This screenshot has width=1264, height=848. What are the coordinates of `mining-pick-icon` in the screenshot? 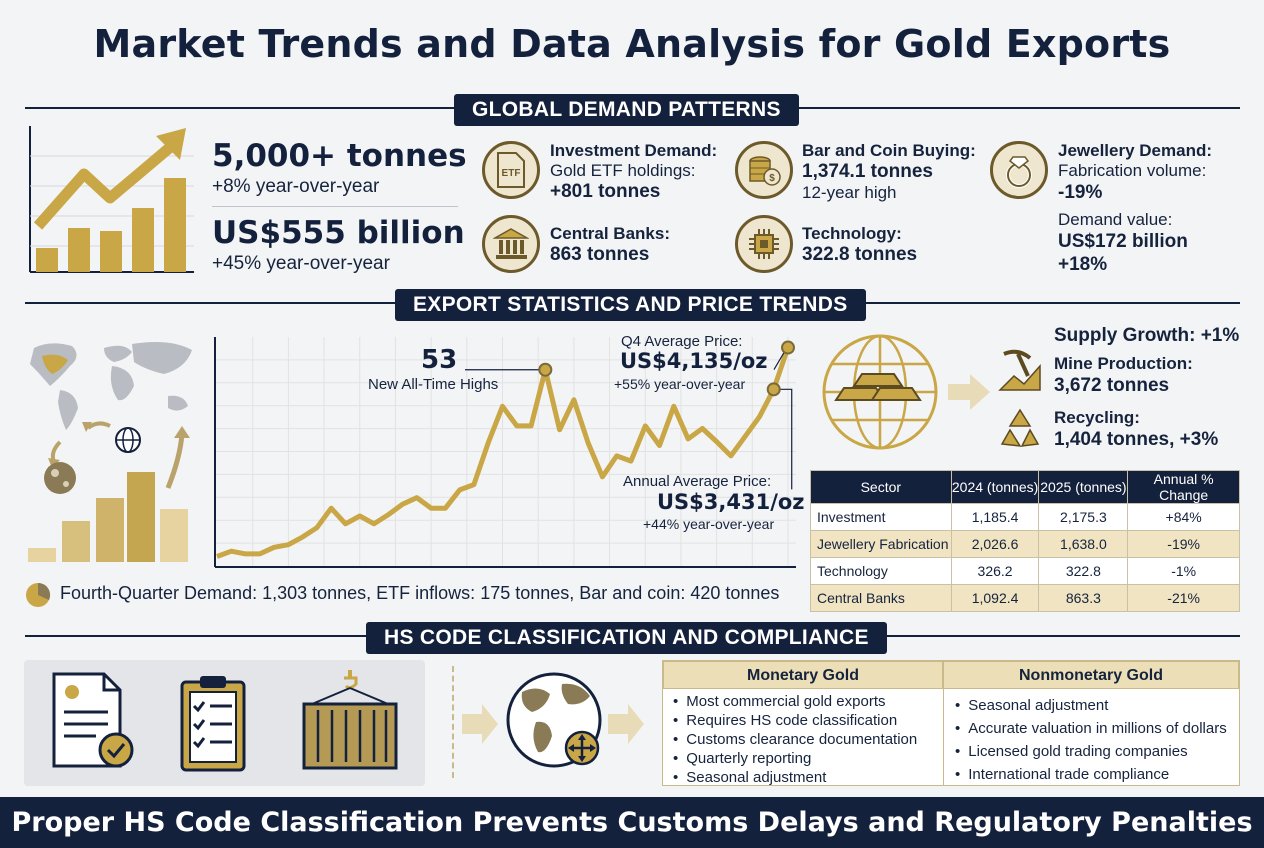 It's located at (1019, 370).